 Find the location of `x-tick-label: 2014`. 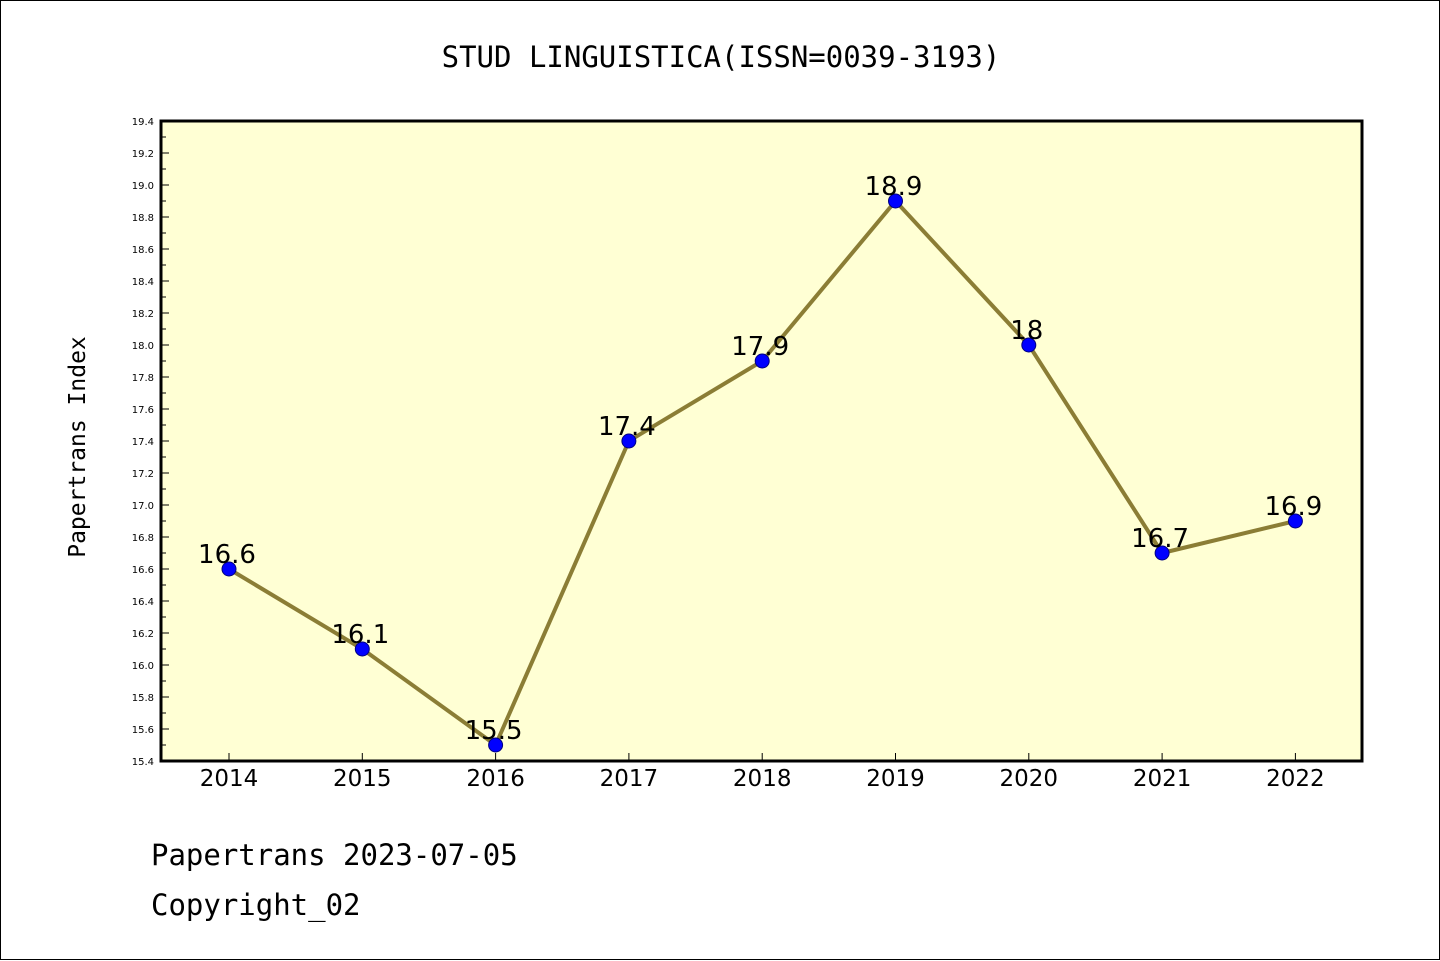

x-tick-label: 2014 is located at coordinates (229, 779).